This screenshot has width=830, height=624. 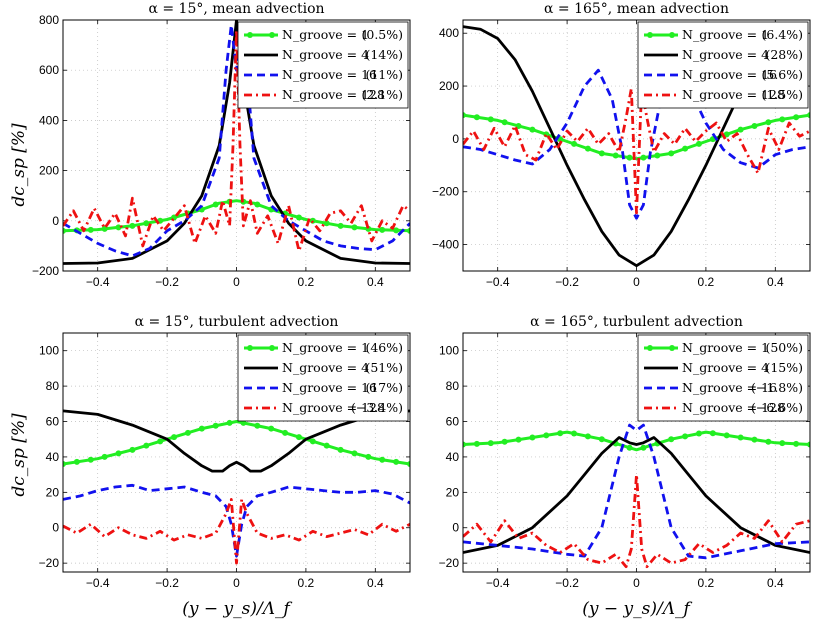 What do you see at coordinates (449, 86) in the screenshot?
I see `y-tick-label: 200` at bounding box center [449, 86].